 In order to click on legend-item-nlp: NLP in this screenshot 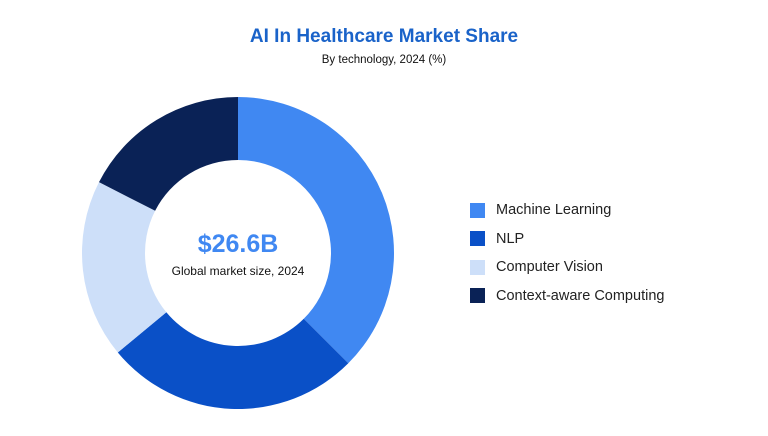, I will do `click(567, 239)`.